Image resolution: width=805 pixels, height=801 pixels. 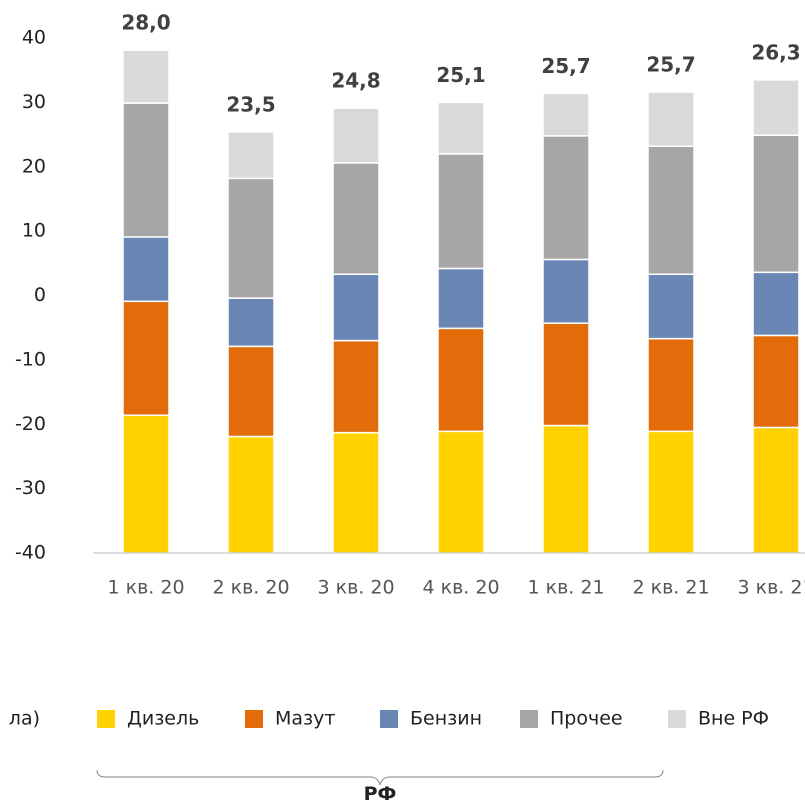 I want to click on y-tick-label: -40, so click(x=30, y=553).